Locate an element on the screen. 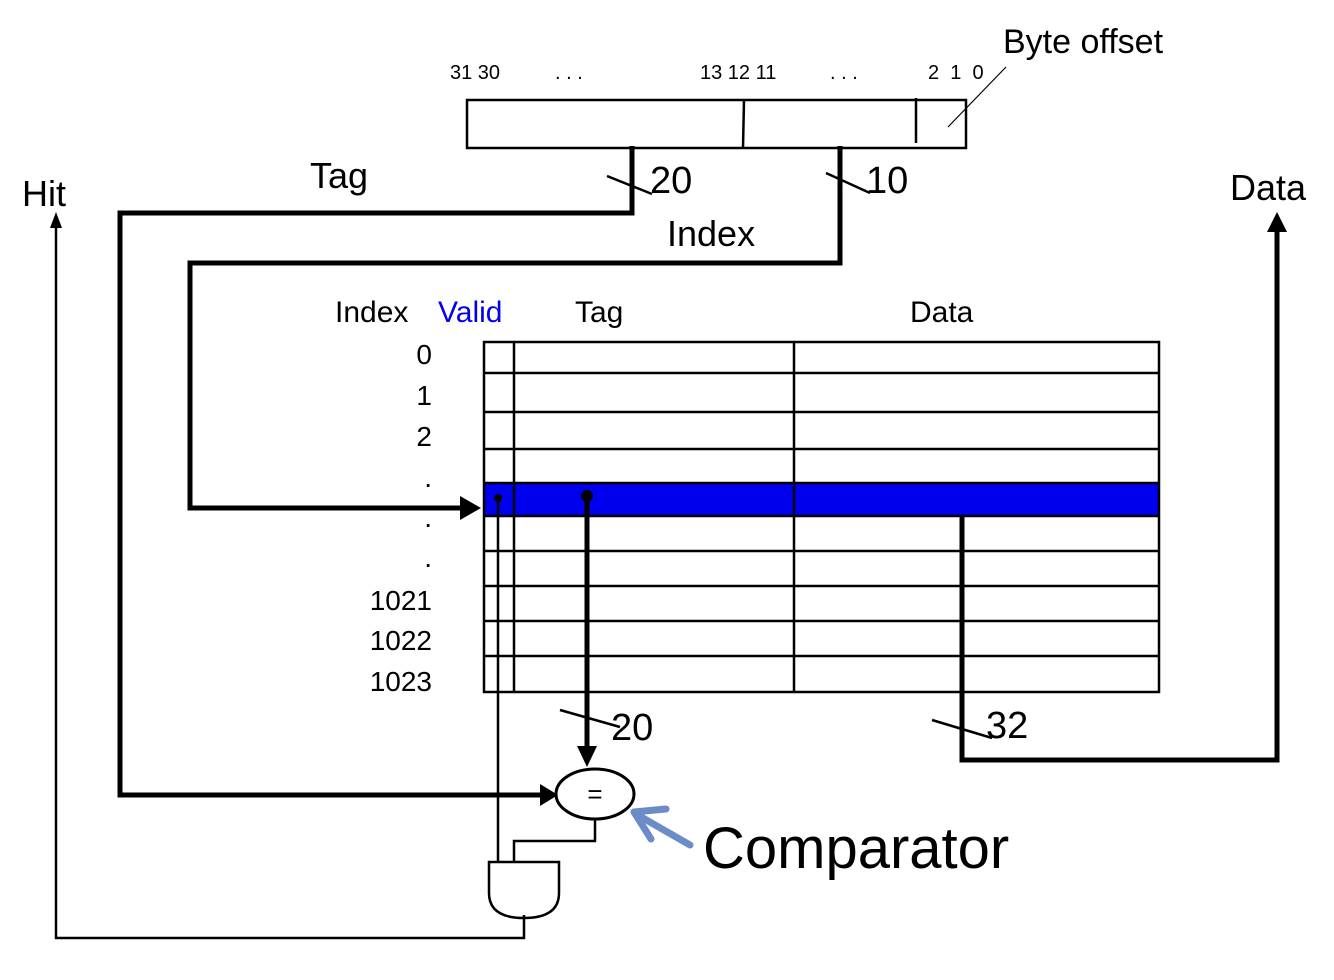 The width and height of the screenshot is (1334, 980). comparator-callout-arrow-icon is located at coordinates (662, 827).